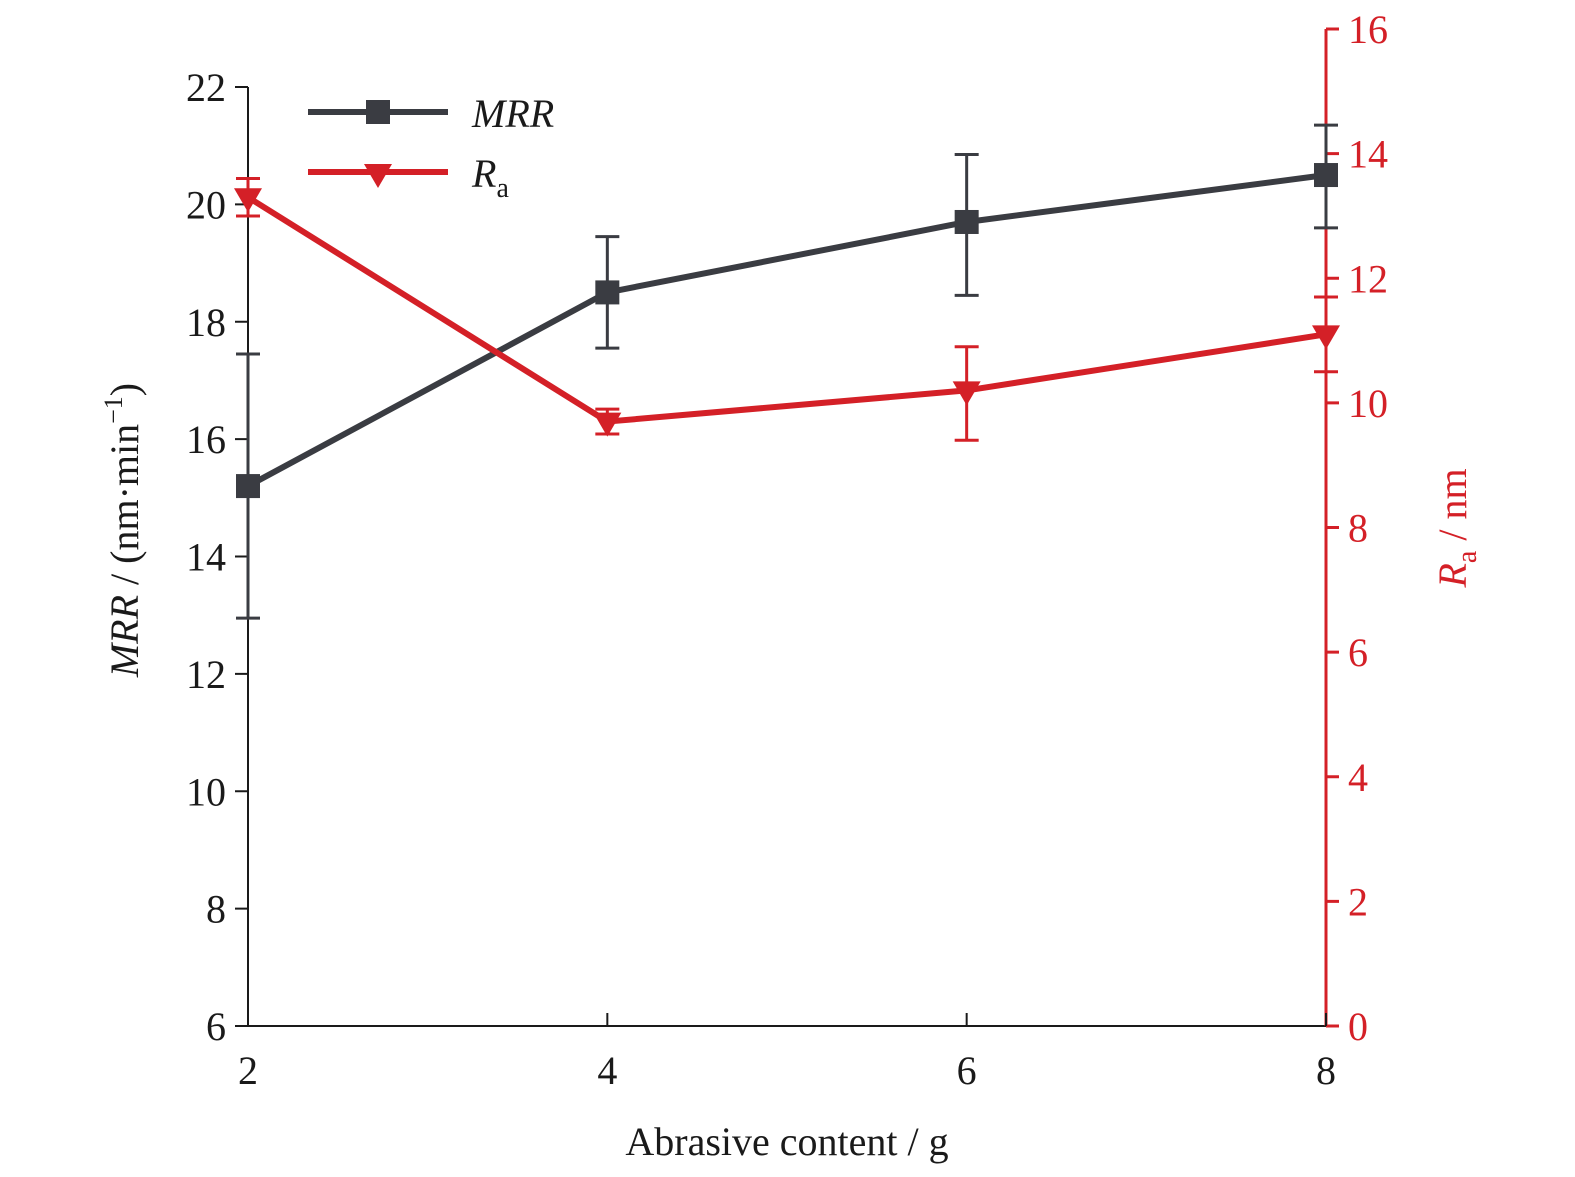 This screenshot has height=1177, width=1575. Describe the element at coordinates (1368, 278) in the screenshot. I see `right-tick-label: 12` at that location.